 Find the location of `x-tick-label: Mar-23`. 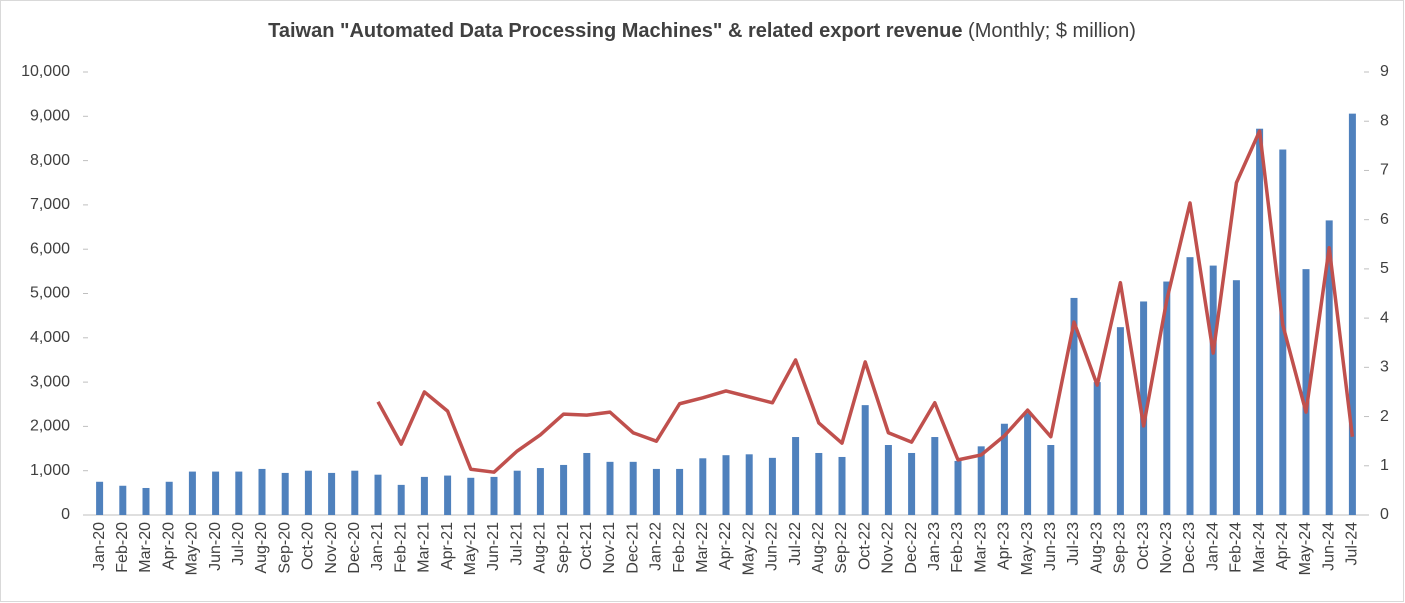

x-tick-label: Mar-23 is located at coordinates (980, 547).